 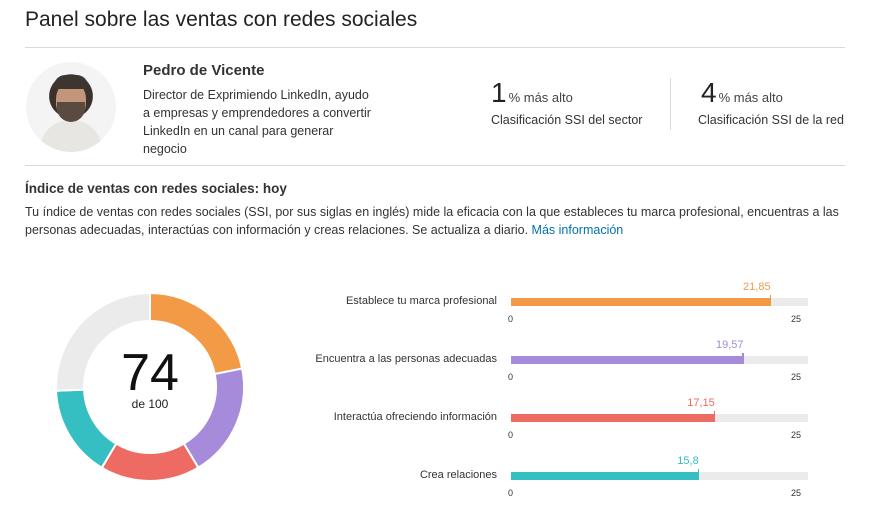 I want to click on divider-top, so click(x=435, y=47).